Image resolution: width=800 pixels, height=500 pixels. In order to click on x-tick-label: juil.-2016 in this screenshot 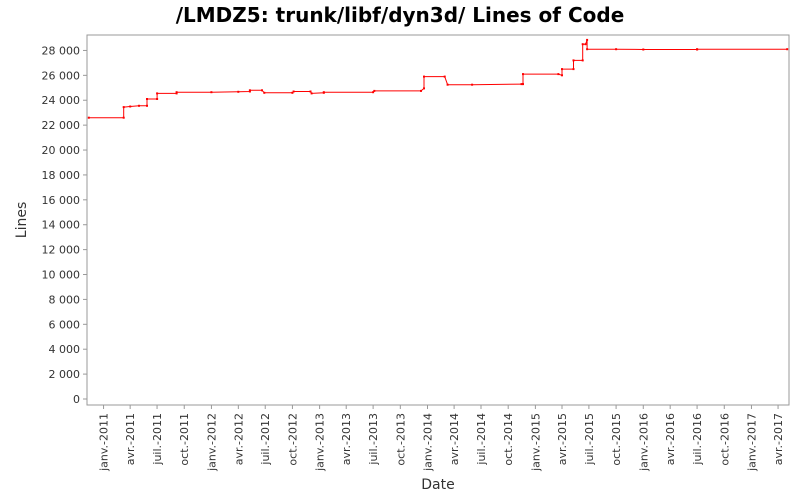, I will do `click(697, 439)`.